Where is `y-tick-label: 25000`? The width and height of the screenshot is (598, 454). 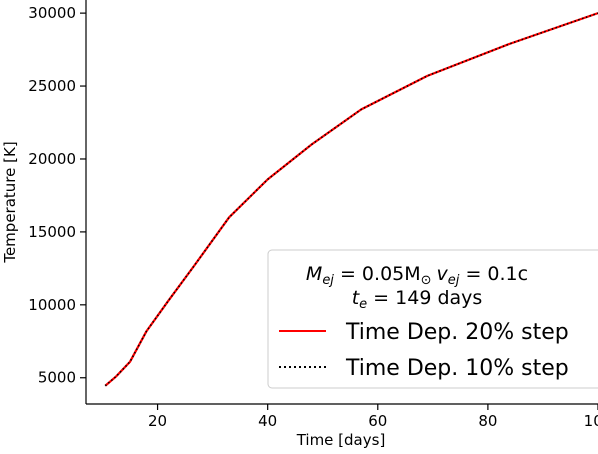 y-tick-label: 25000 is located at coordinates (52, 86).